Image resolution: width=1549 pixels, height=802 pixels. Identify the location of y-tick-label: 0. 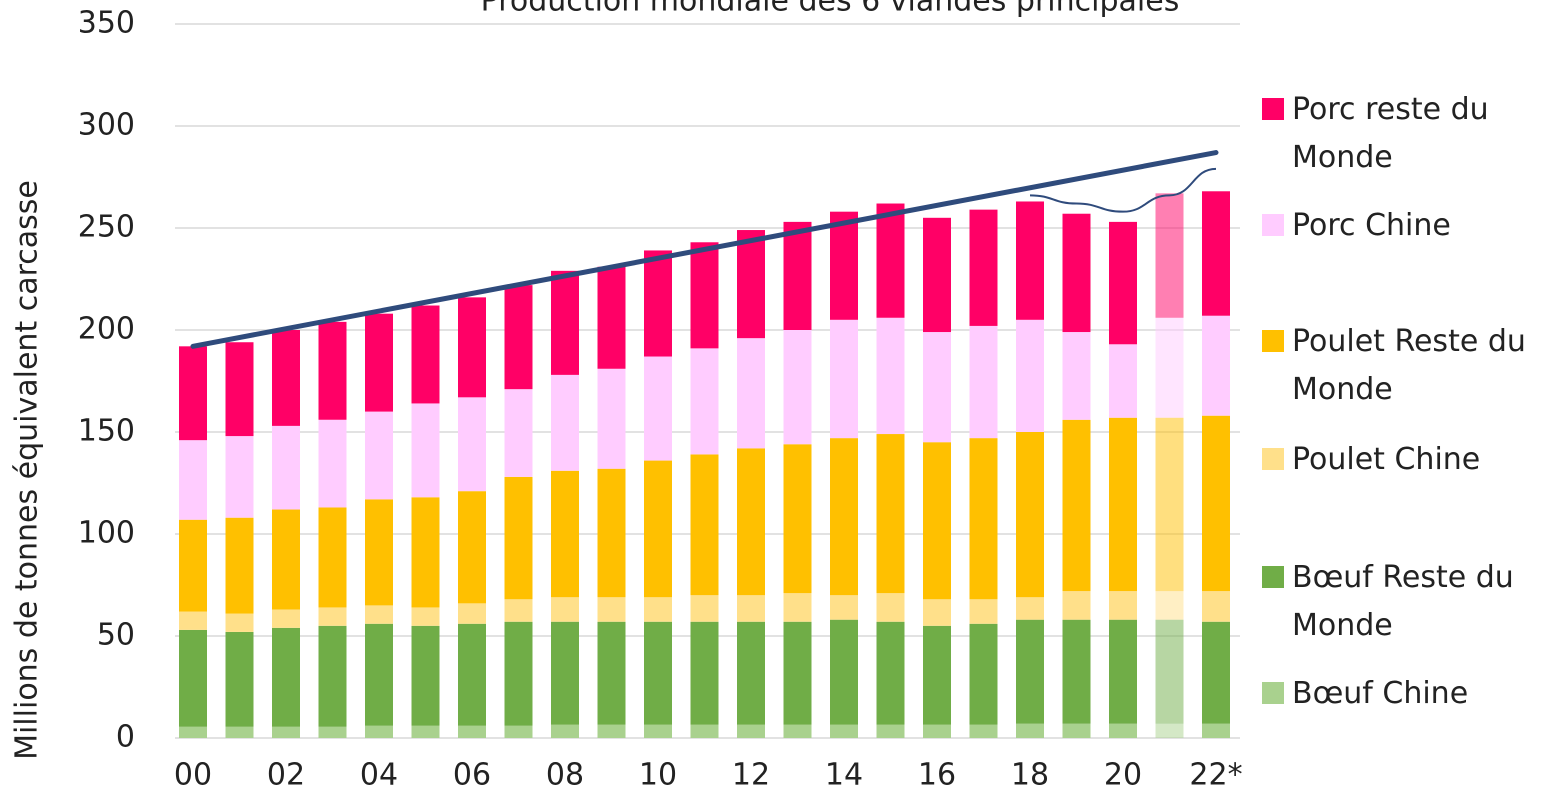
(125, 737).